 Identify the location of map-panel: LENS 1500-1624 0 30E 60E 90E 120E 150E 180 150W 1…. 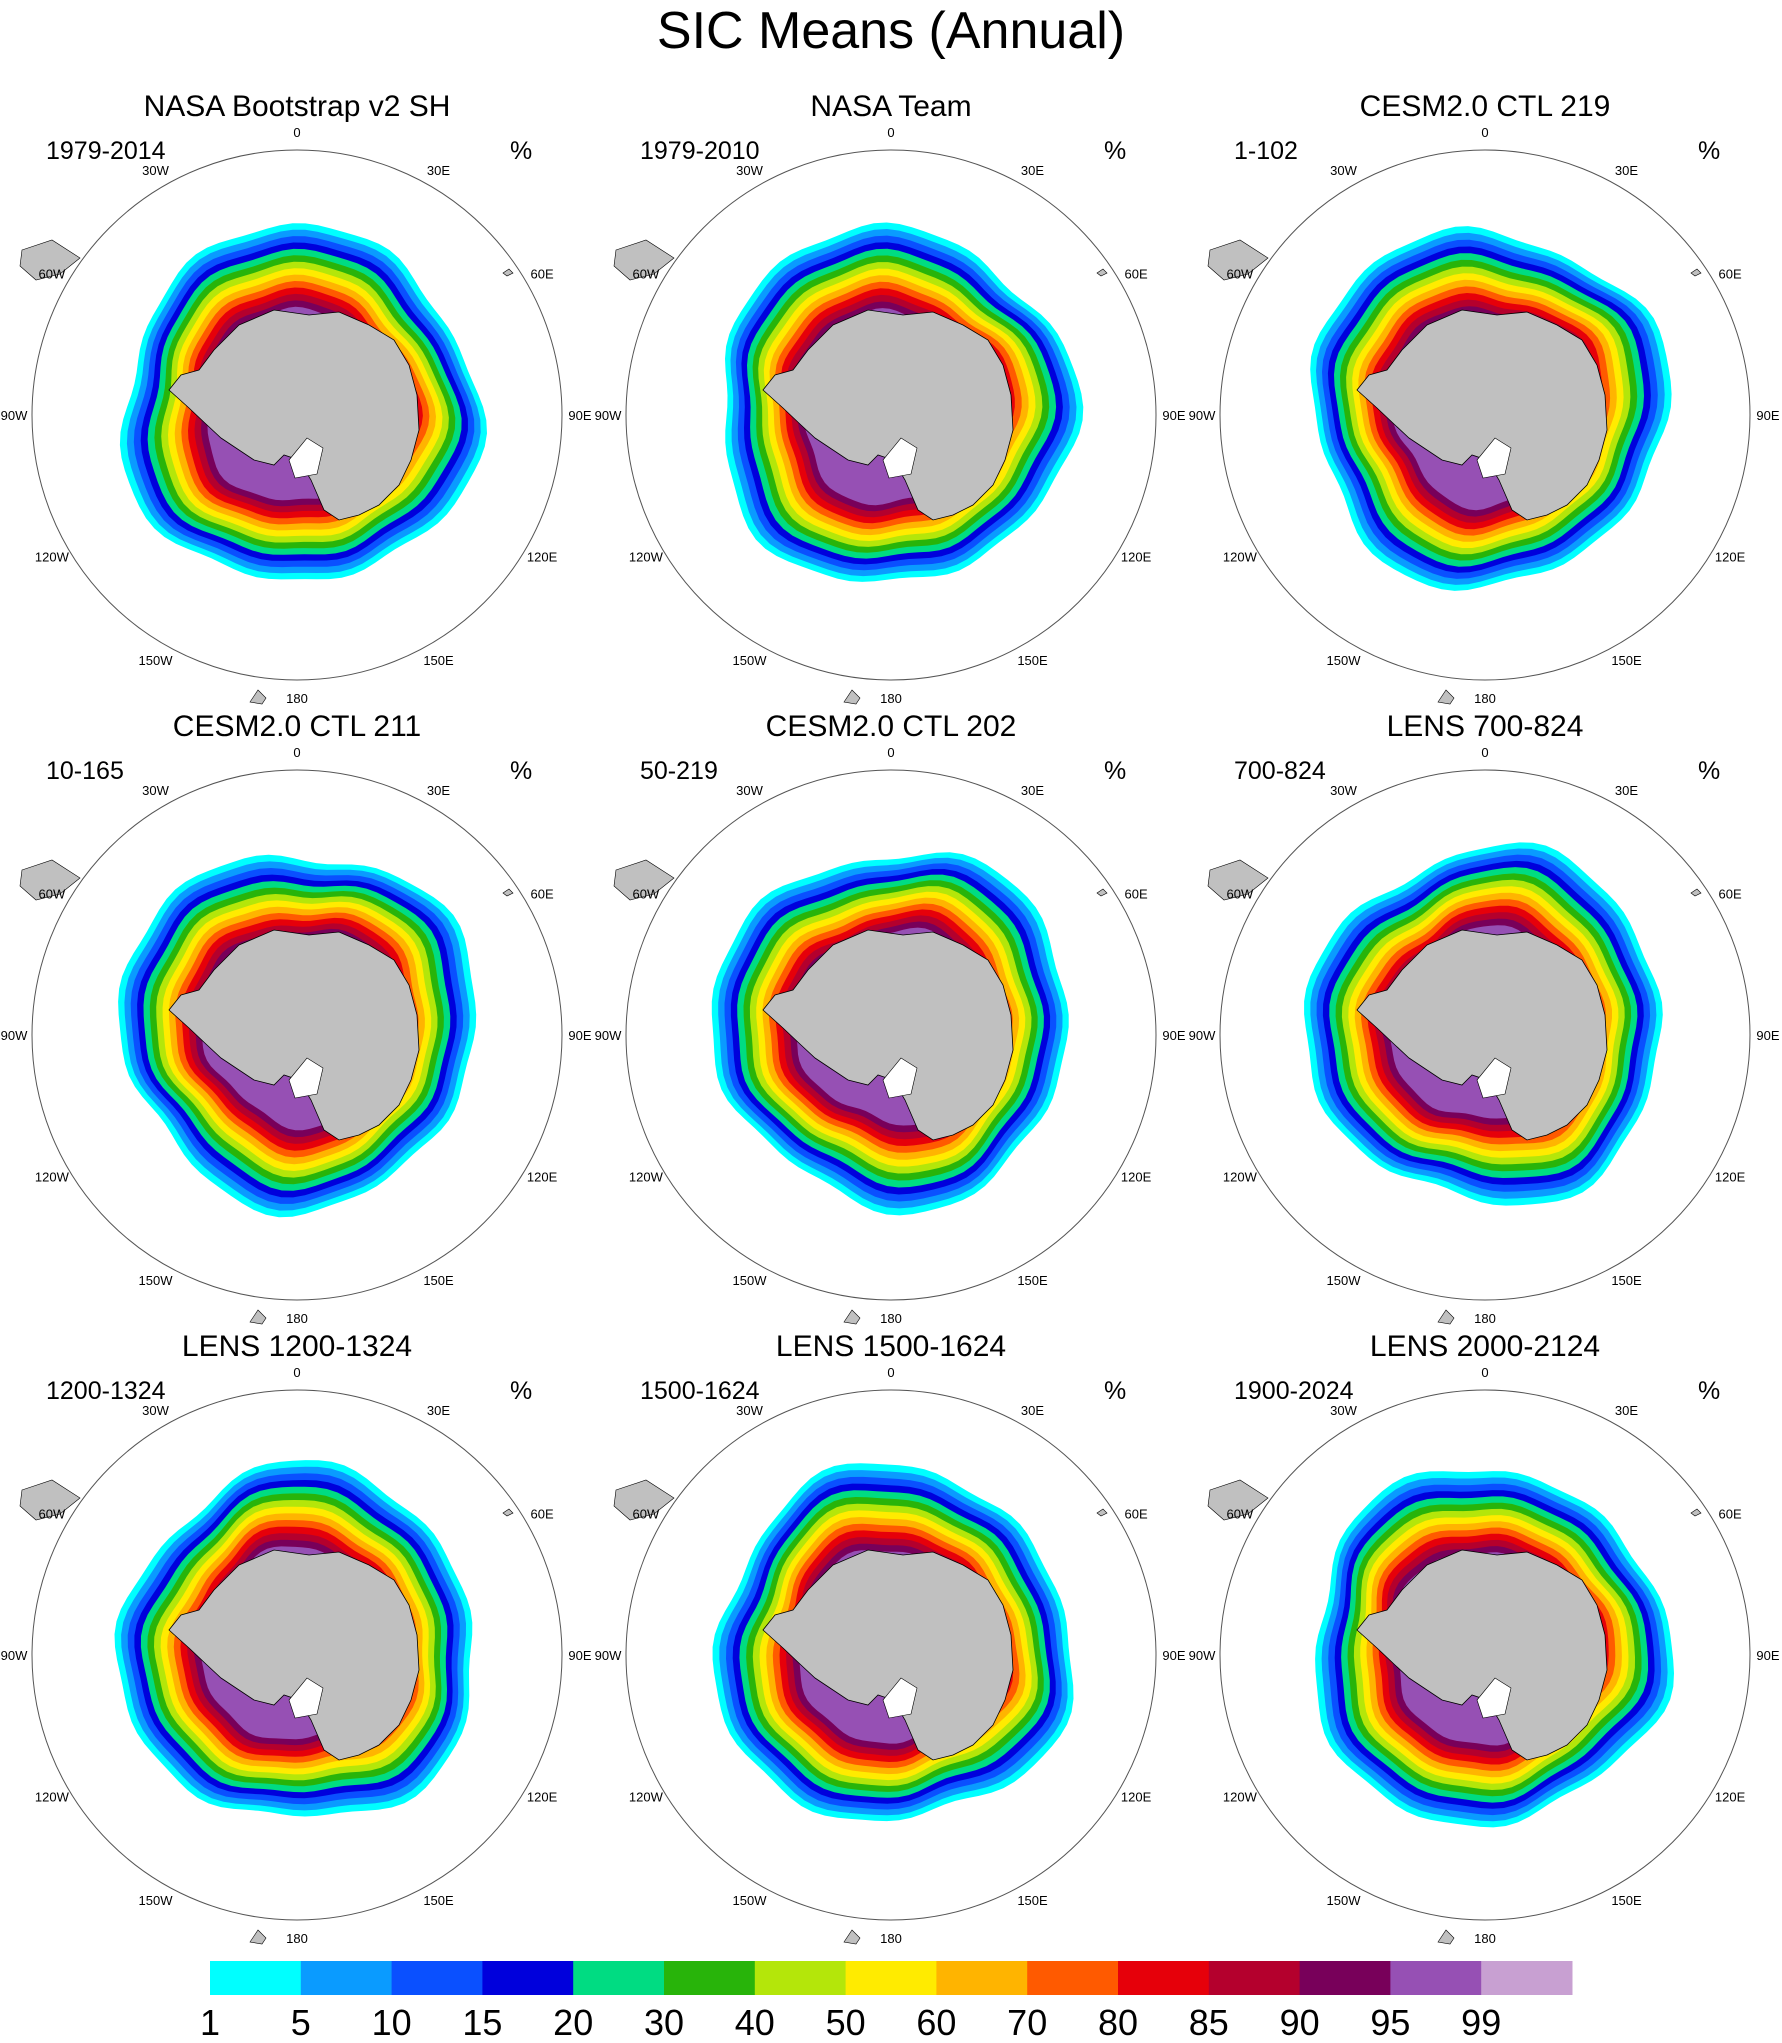
(891, 1640).